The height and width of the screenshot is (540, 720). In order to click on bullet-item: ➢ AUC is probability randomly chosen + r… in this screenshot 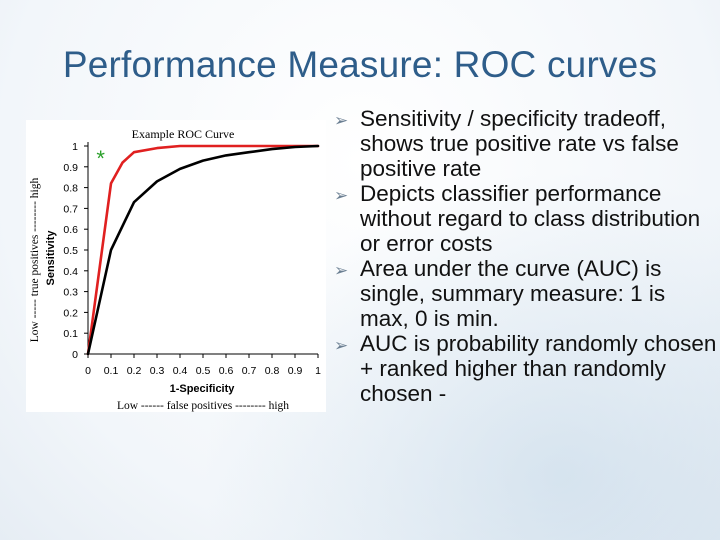, I will do `click(527, 368)`.